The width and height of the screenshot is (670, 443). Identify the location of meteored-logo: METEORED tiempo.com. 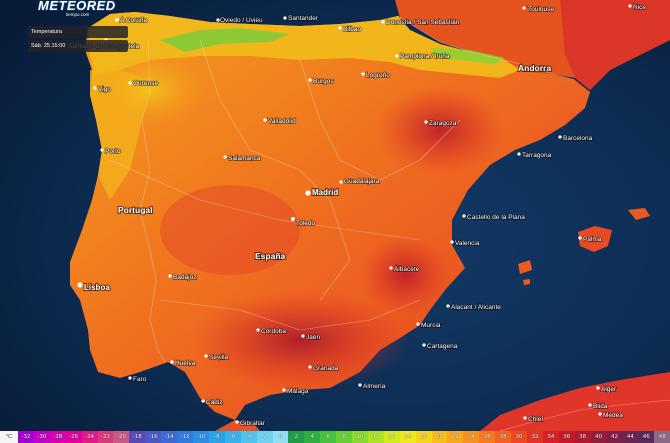
(75, 9).